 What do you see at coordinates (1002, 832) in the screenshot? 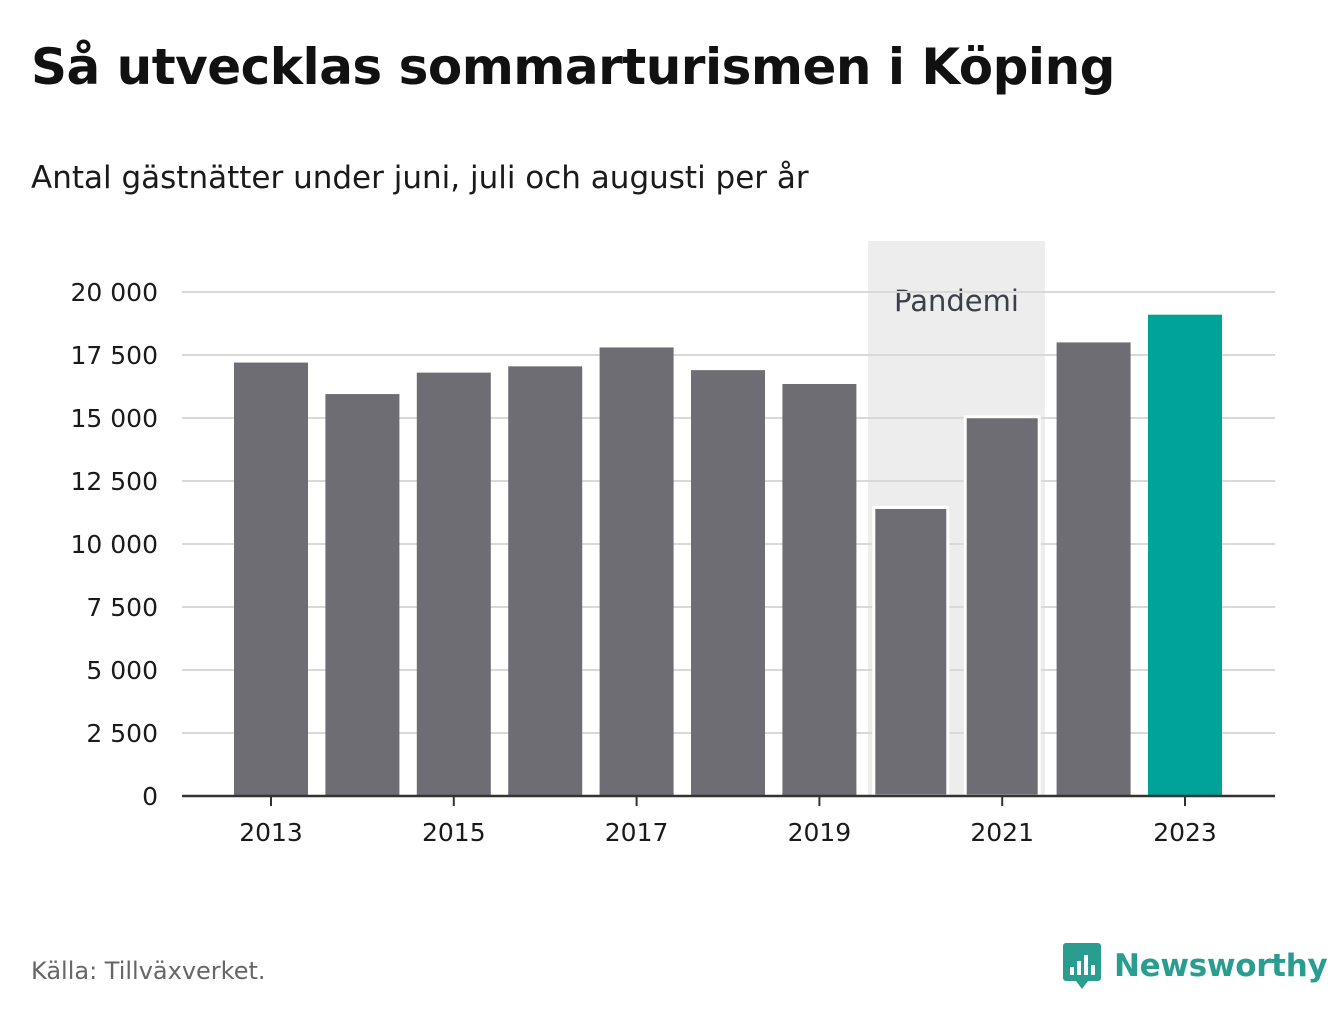
I see `x-tick-label: 2021` at bounding box center [1002, 832].